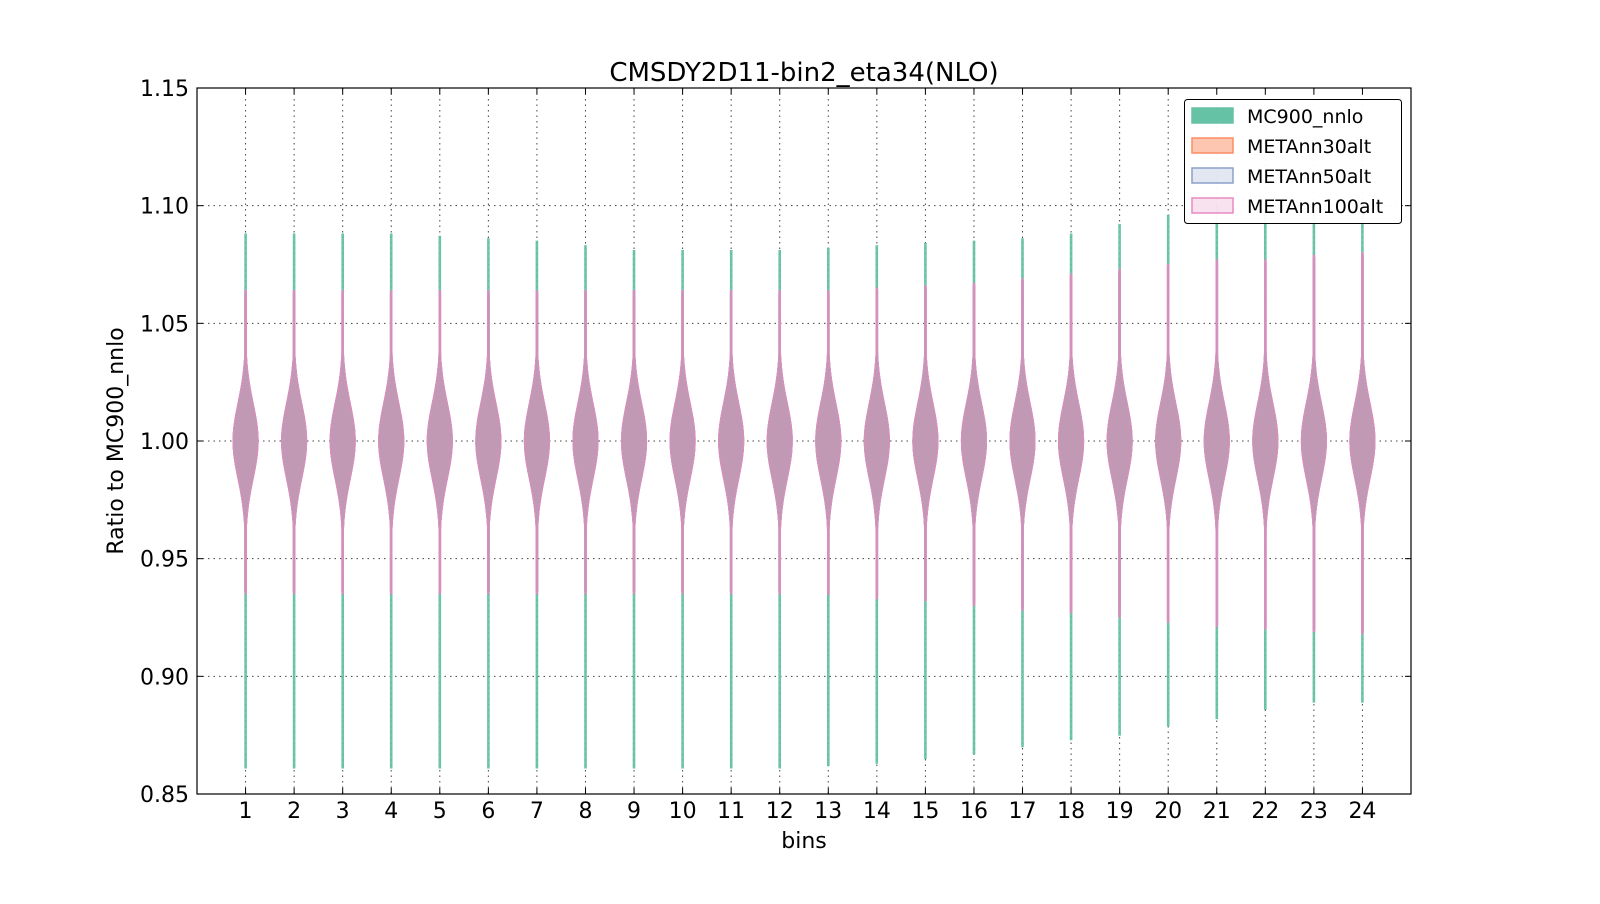  What do you see at coordinates (164, 207) in the screenshot?
I see `y-tick-label: 1.10` at bounding box center [164, 207].